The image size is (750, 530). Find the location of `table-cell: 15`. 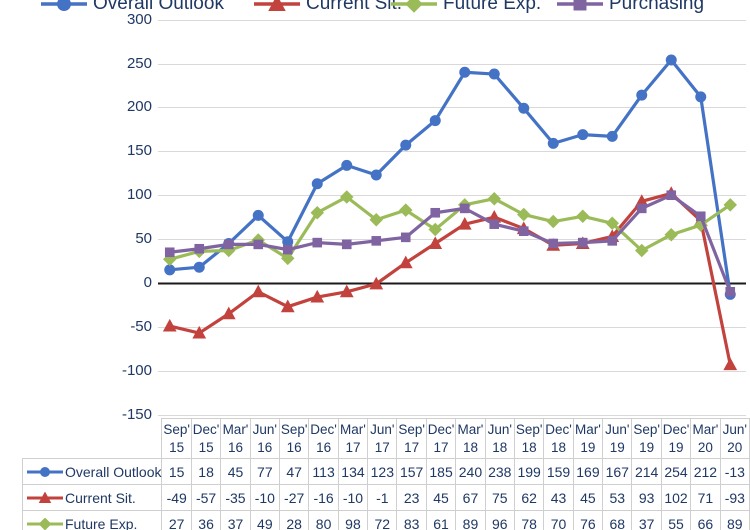

table-cell: 15 is located at coordinates (176, 471).